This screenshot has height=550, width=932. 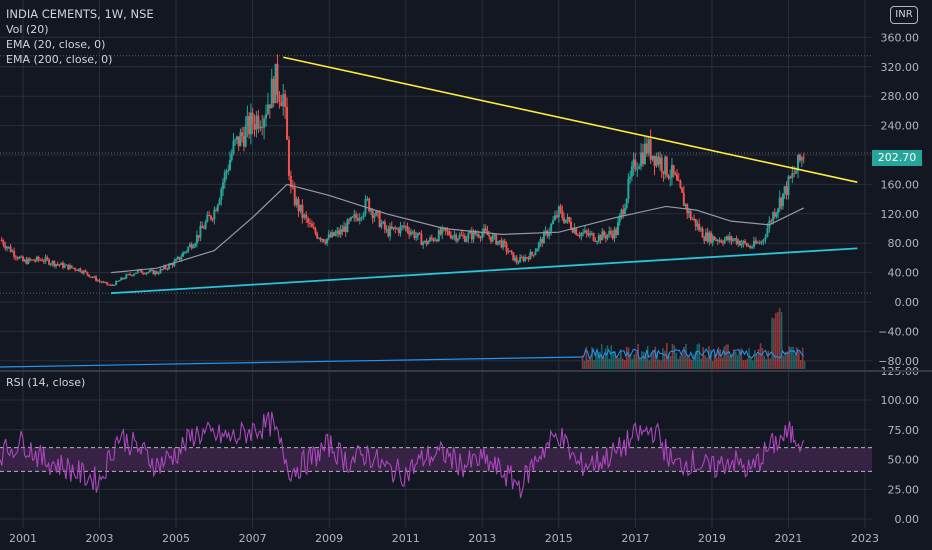 I want to click on ema-slow-legend: EMA (200, close, 0), so click(x=59, y=59).